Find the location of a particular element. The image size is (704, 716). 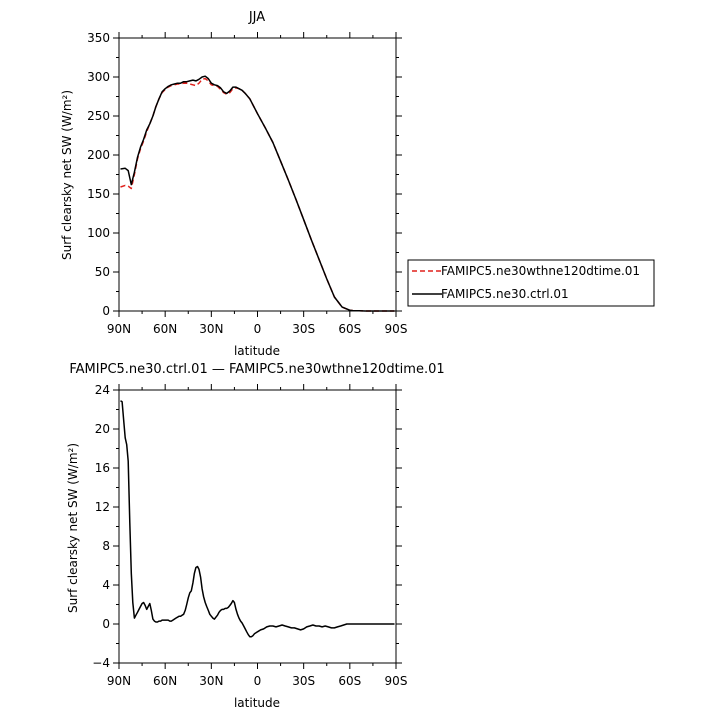

top-x-tick-label: 90S is located at coordinates (396, 329).